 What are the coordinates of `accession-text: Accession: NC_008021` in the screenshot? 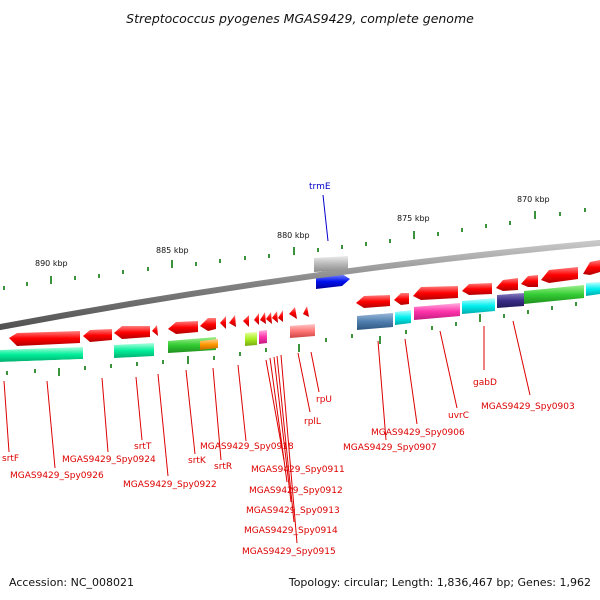 It's located at (71, 582).